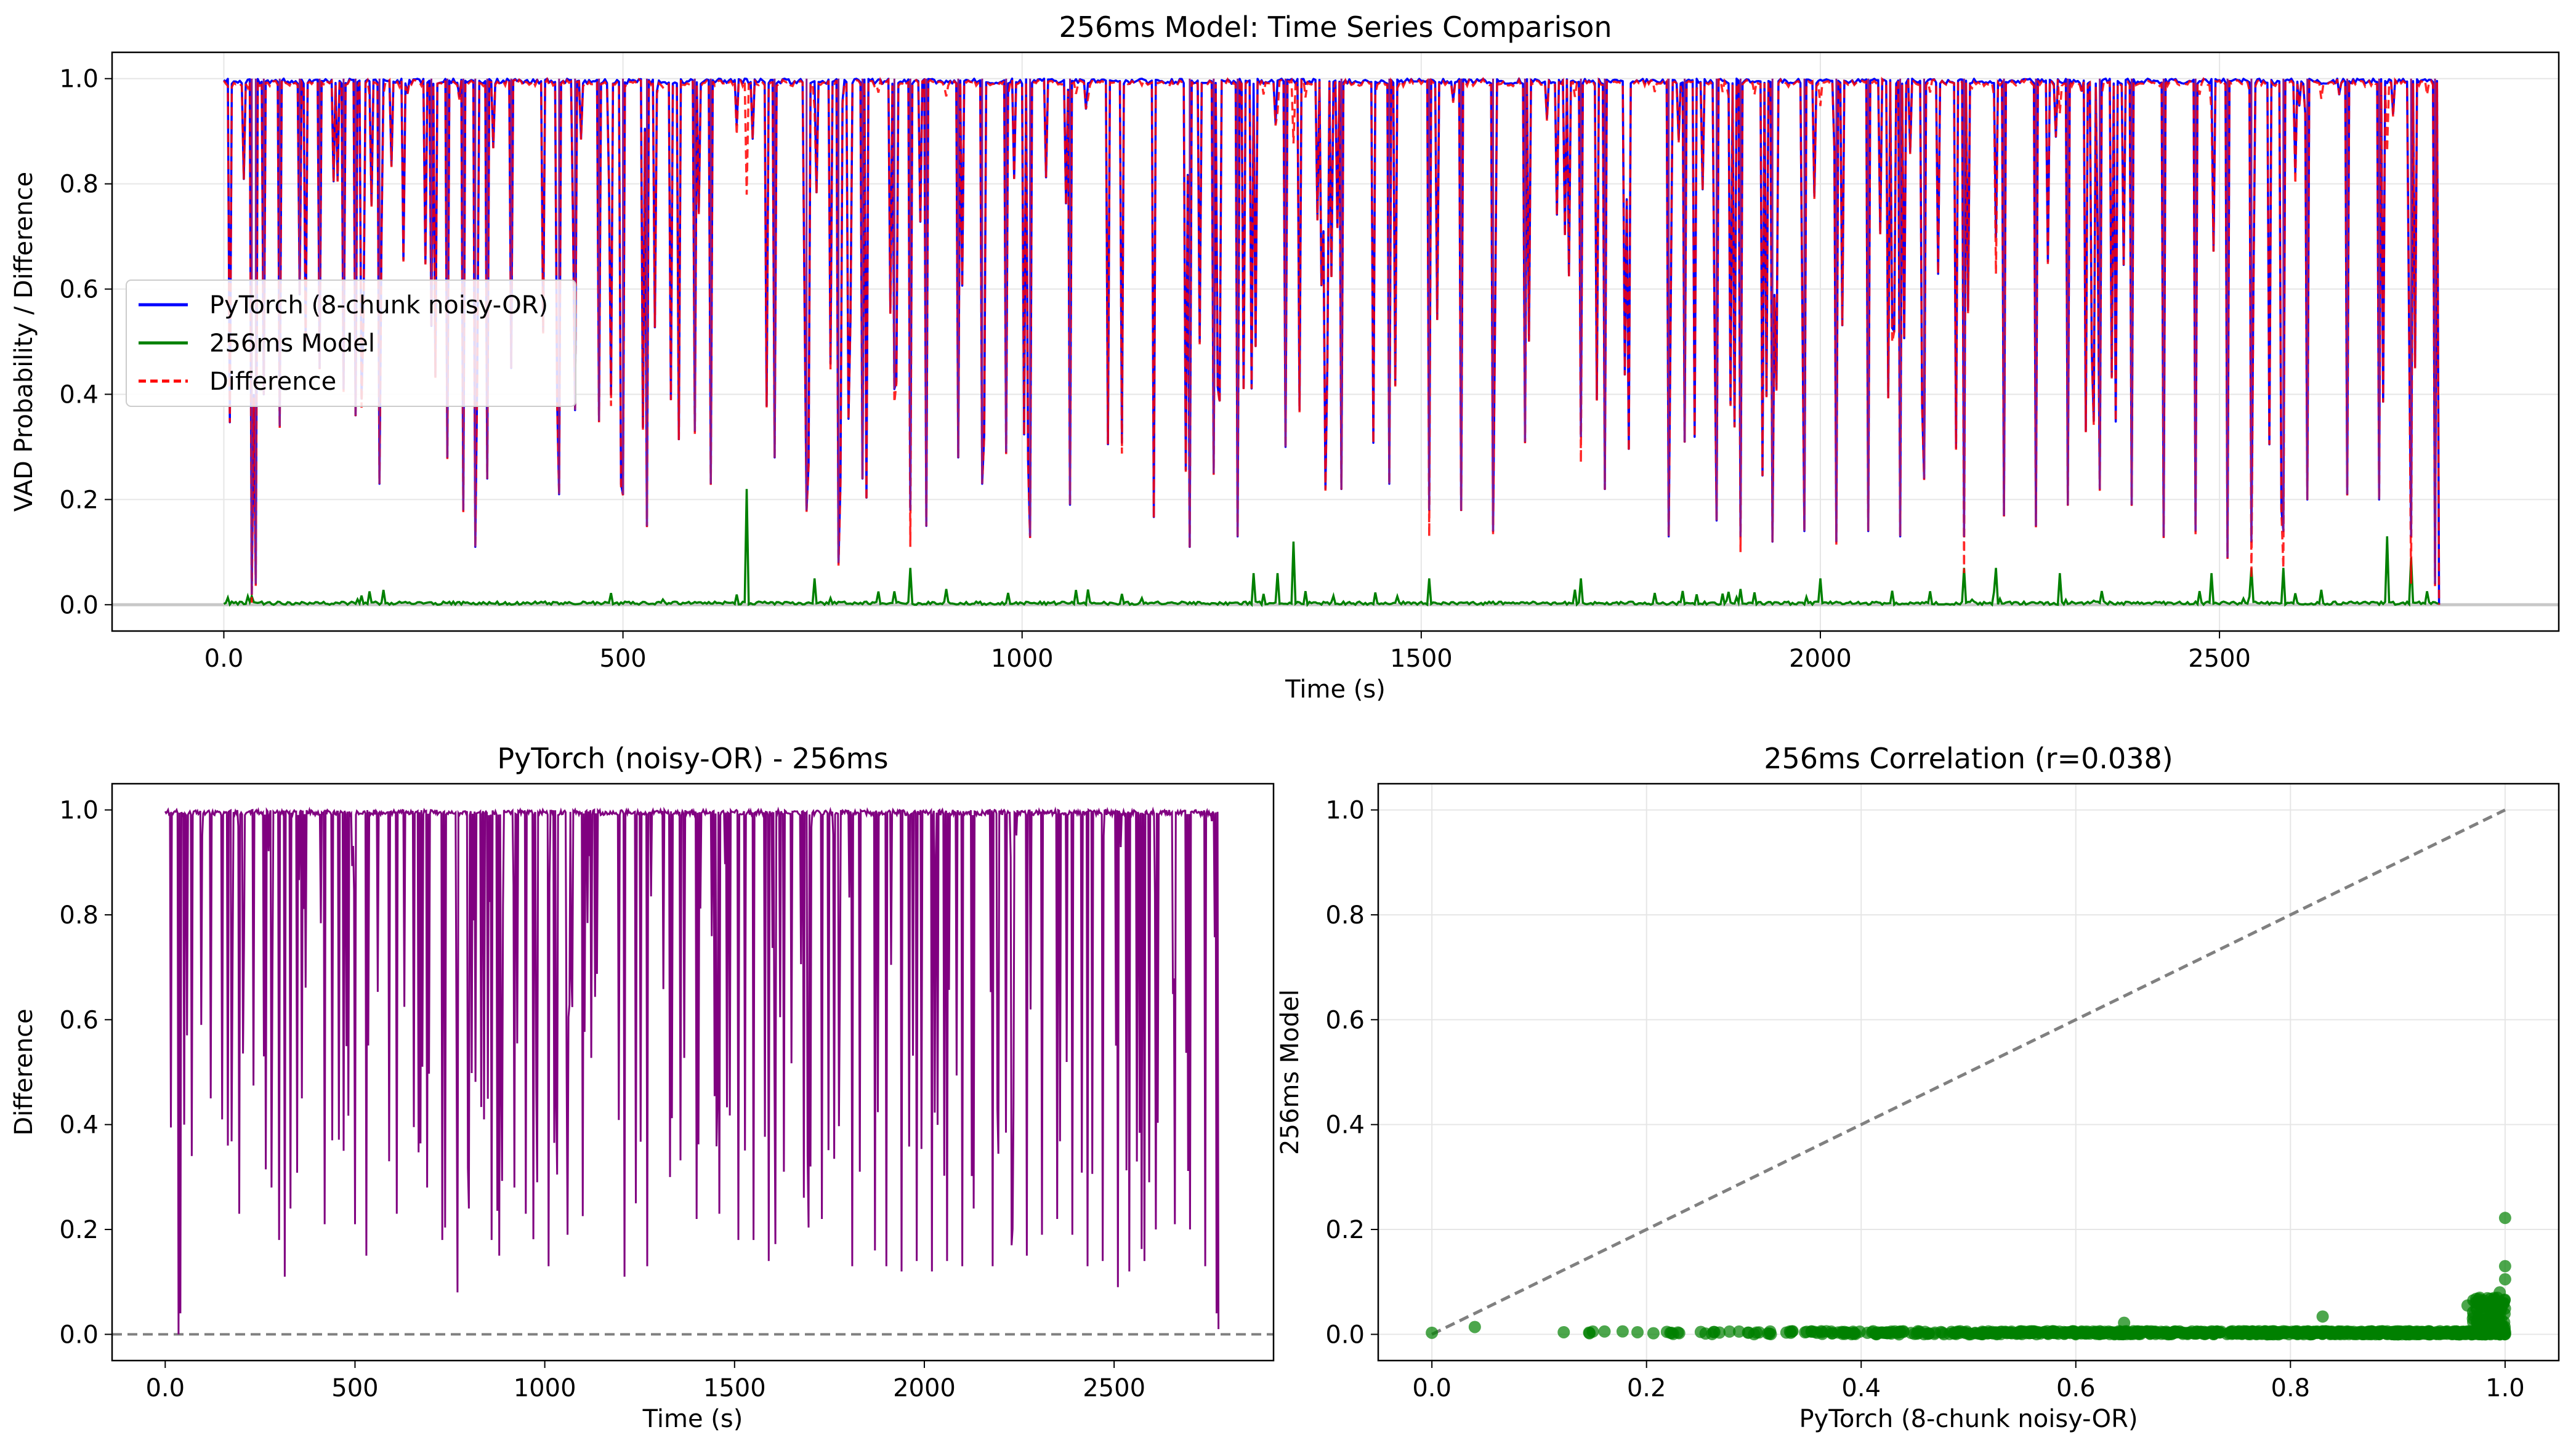 This screenshot has height=1456, width=2568. Describe the element at coordinates (545, 1388) in the screenshot. I see `x-tick-label: 1000` at that location.